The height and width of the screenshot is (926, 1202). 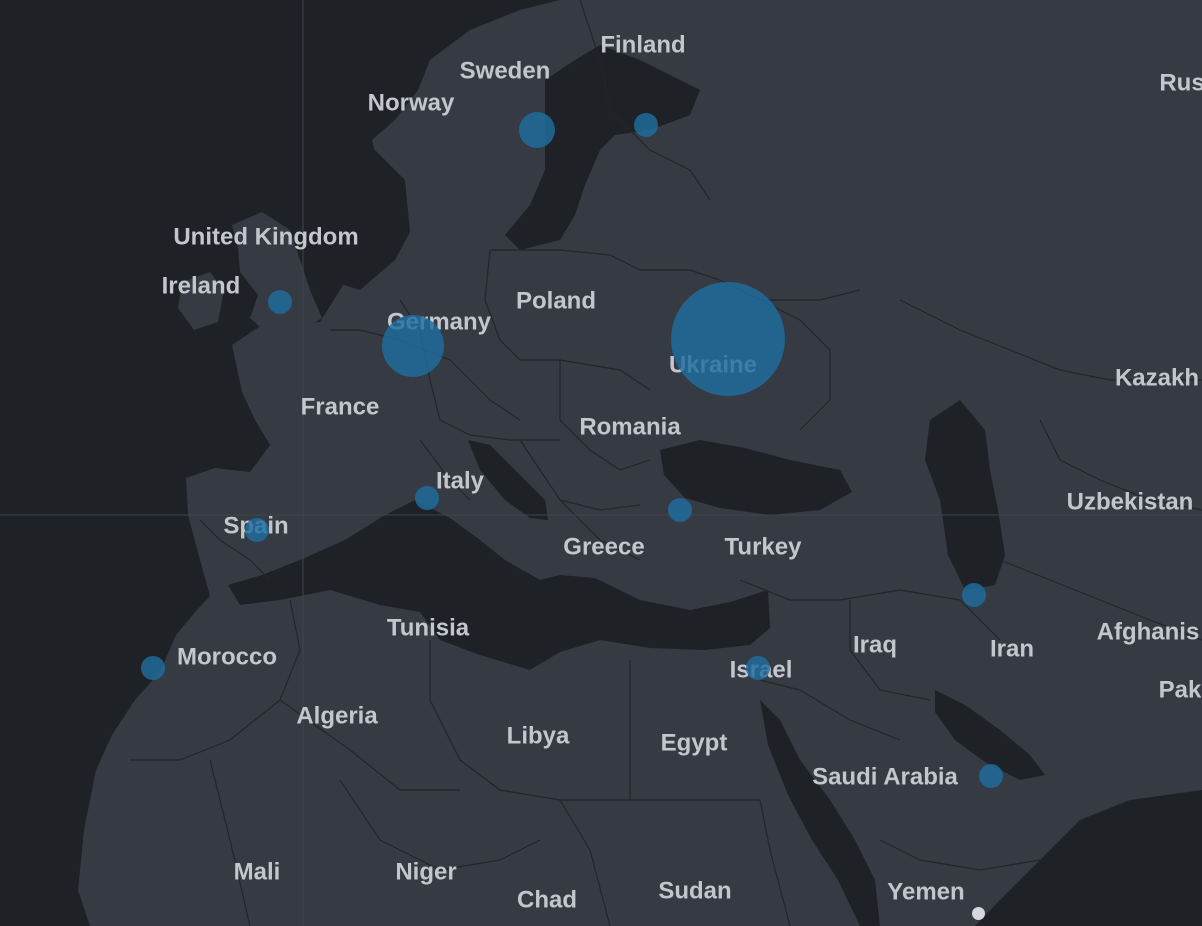 What do you see at coordinates (990, 735) in the screenshot?
I see `persian-gulf` at bounding box center [990, 735].